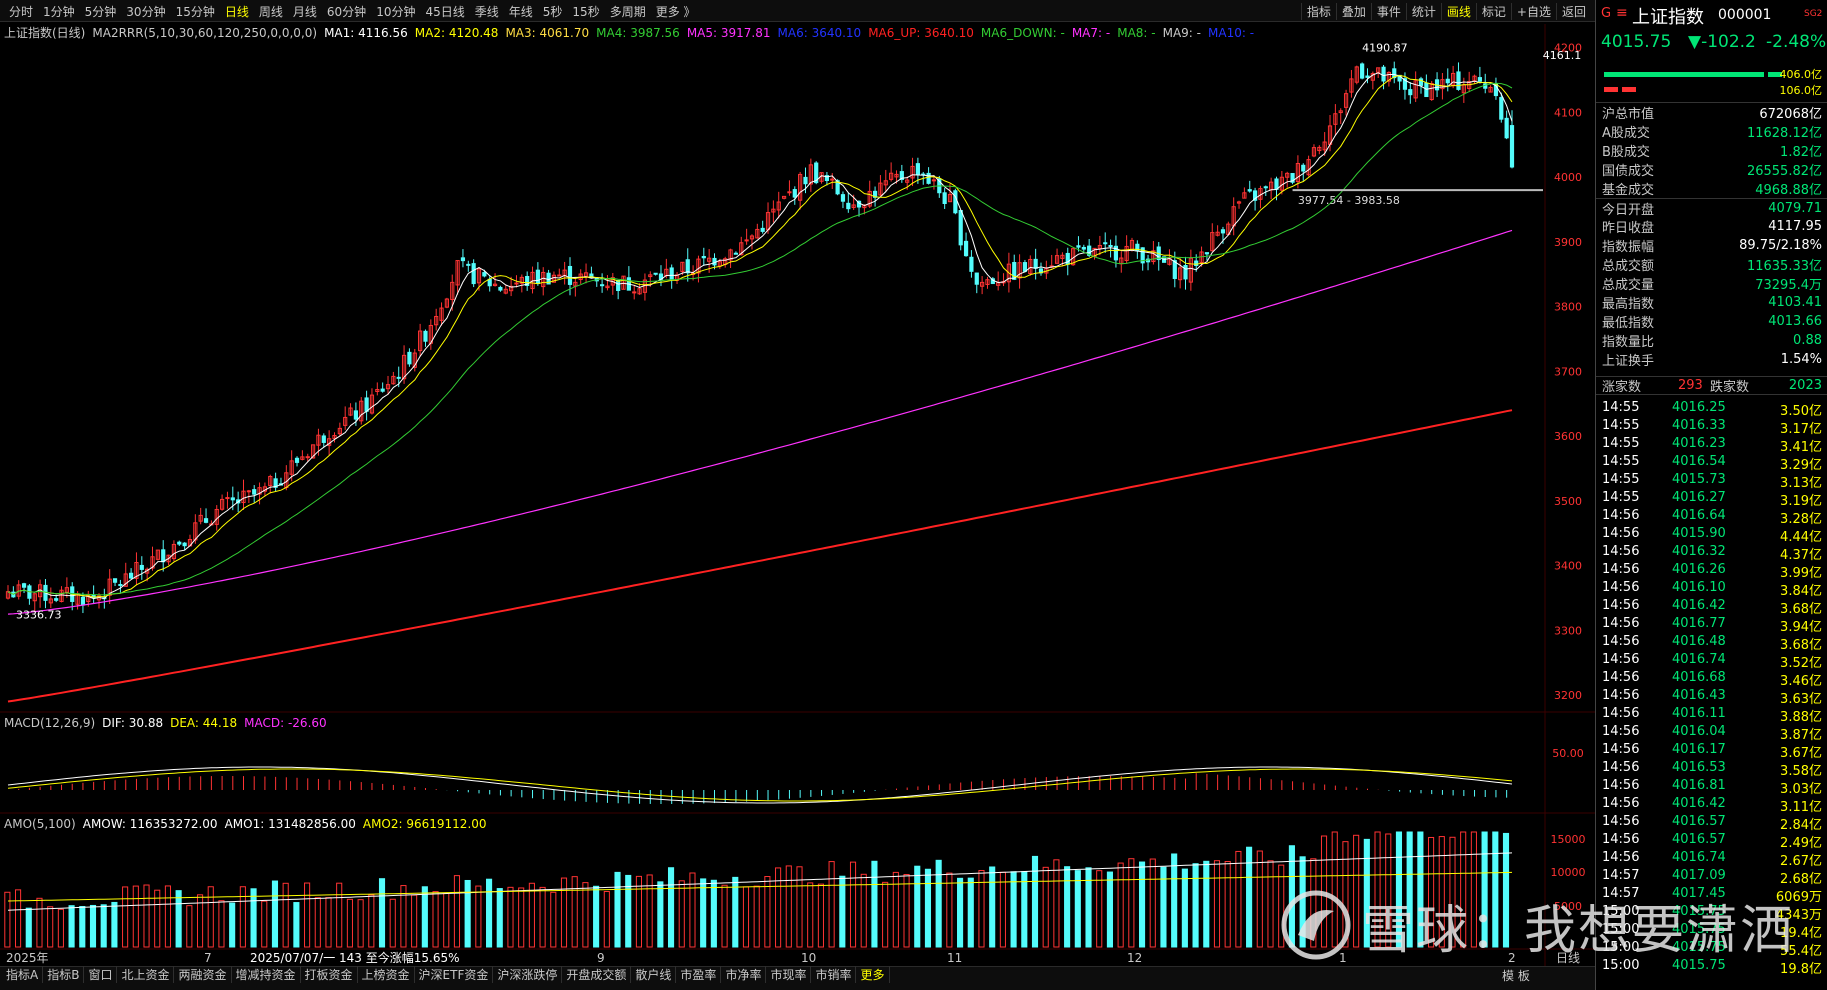 Image resolution: width=1827 pixels, height=990 pixels. Describe the element at coordinates (1423, 11) in the screenshot. I see `tool-button: 统计` at that location.